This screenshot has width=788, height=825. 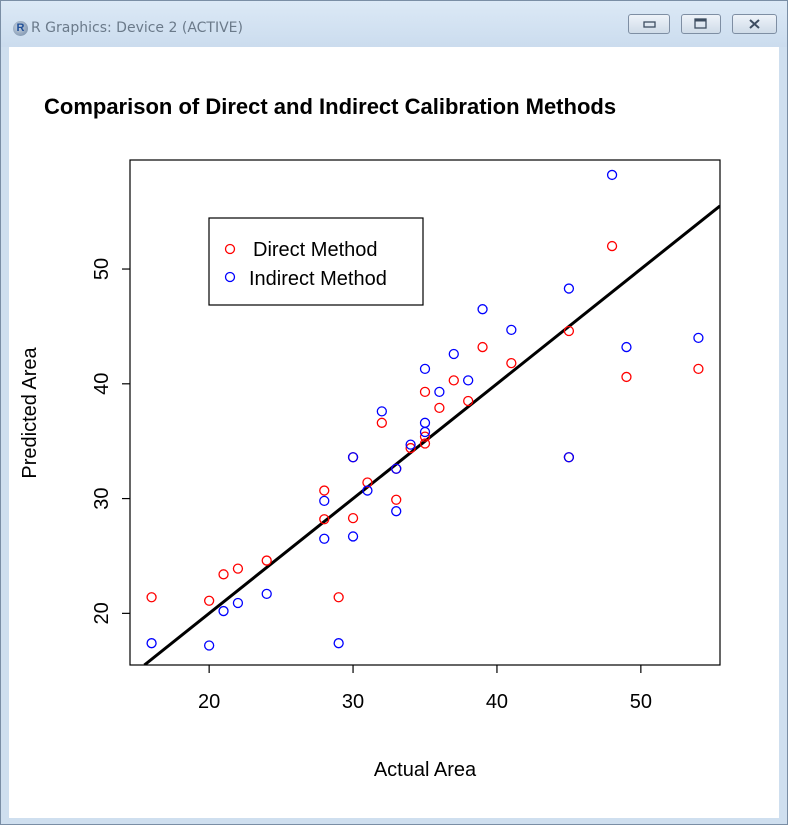 What do you see at coordinates (425, 770) in the screenshot?
I see `x-axis-label: Actual Area` at bounding box center [425, 770].